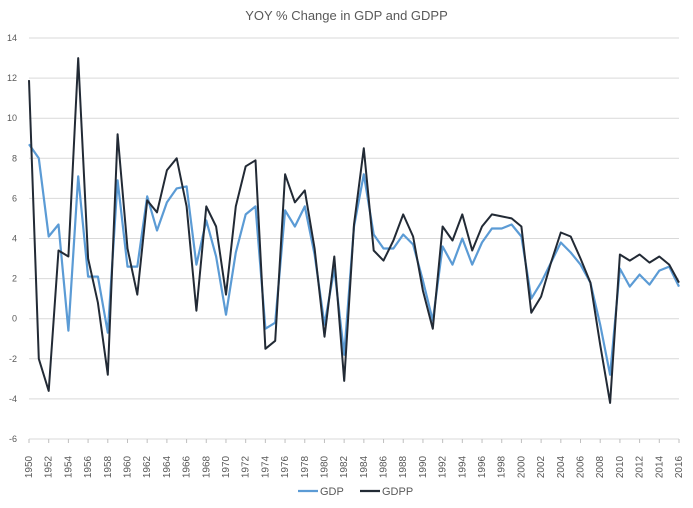 Image resolution: width=693 pixels, height=508 pixels. I want to click on x-tick-label: 2000, so click(521, 466).